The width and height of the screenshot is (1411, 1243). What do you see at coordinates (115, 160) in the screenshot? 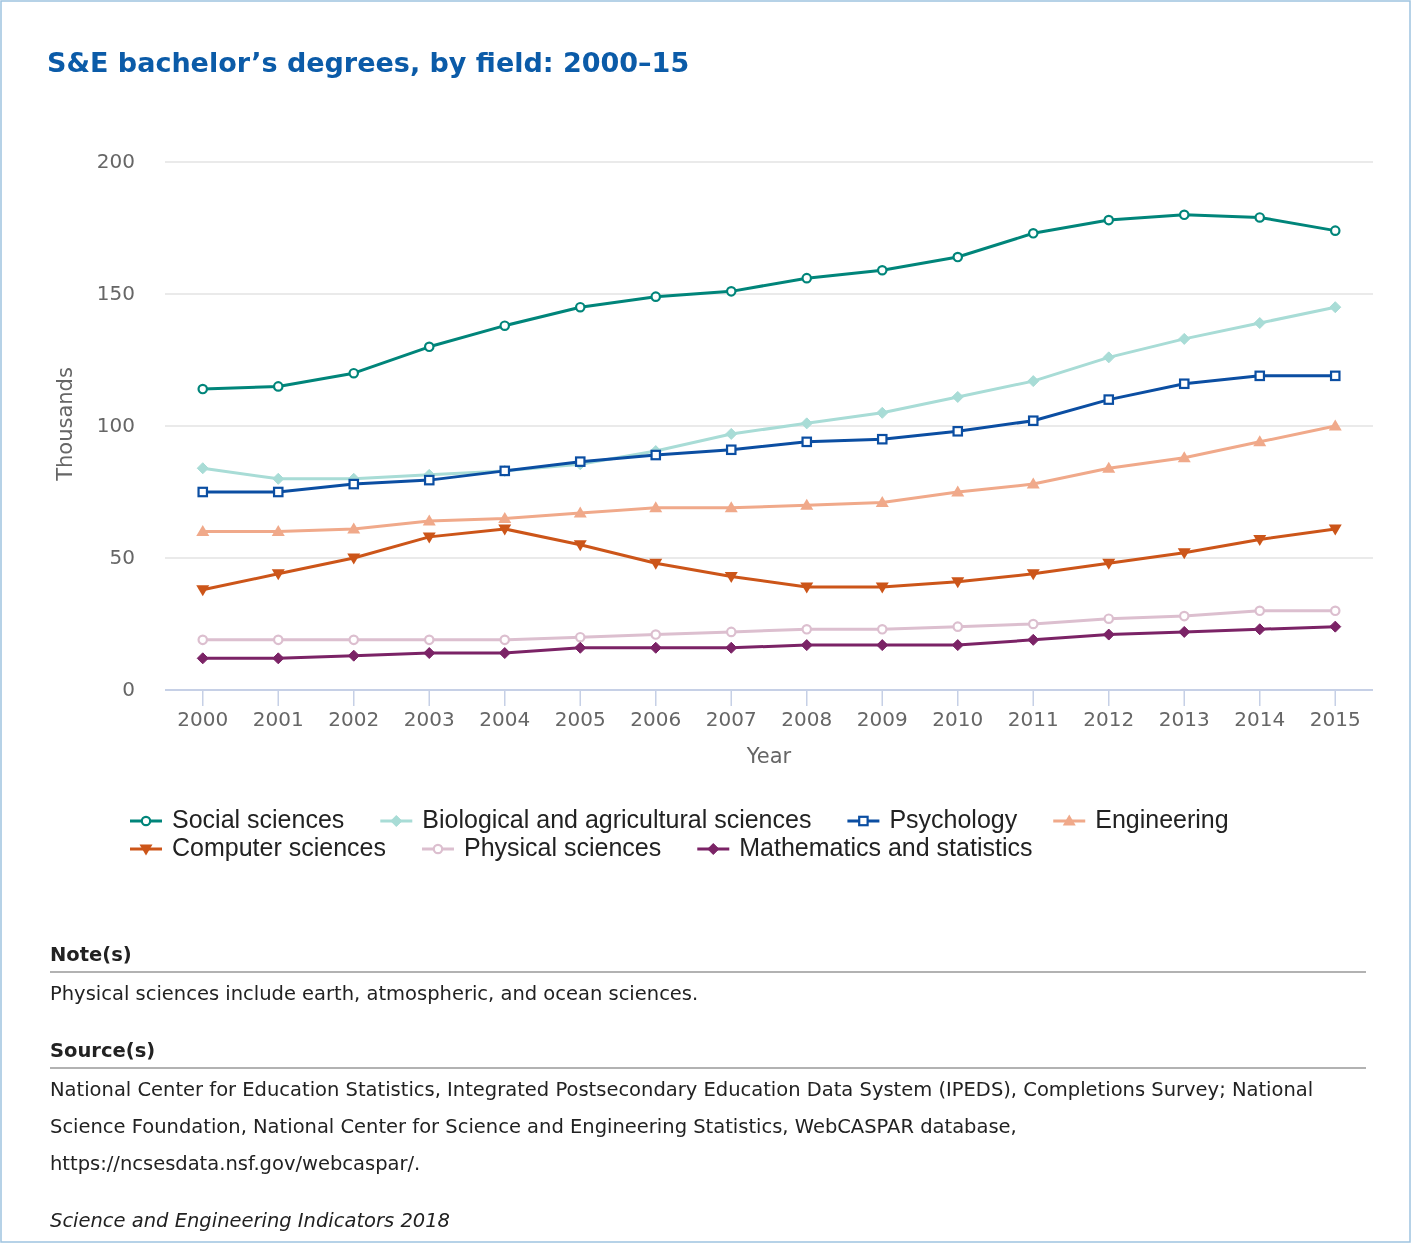
I see `y-tick-label: 200` at bounding box center [115, 160].